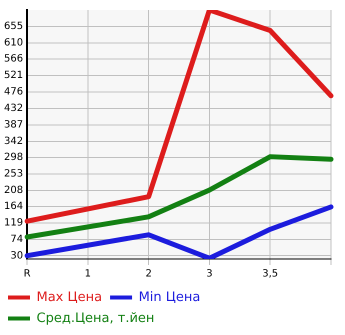 The height and width of the screenshot is (335, 345). I want to click on y-tick-label: 387, so click(14, 124).